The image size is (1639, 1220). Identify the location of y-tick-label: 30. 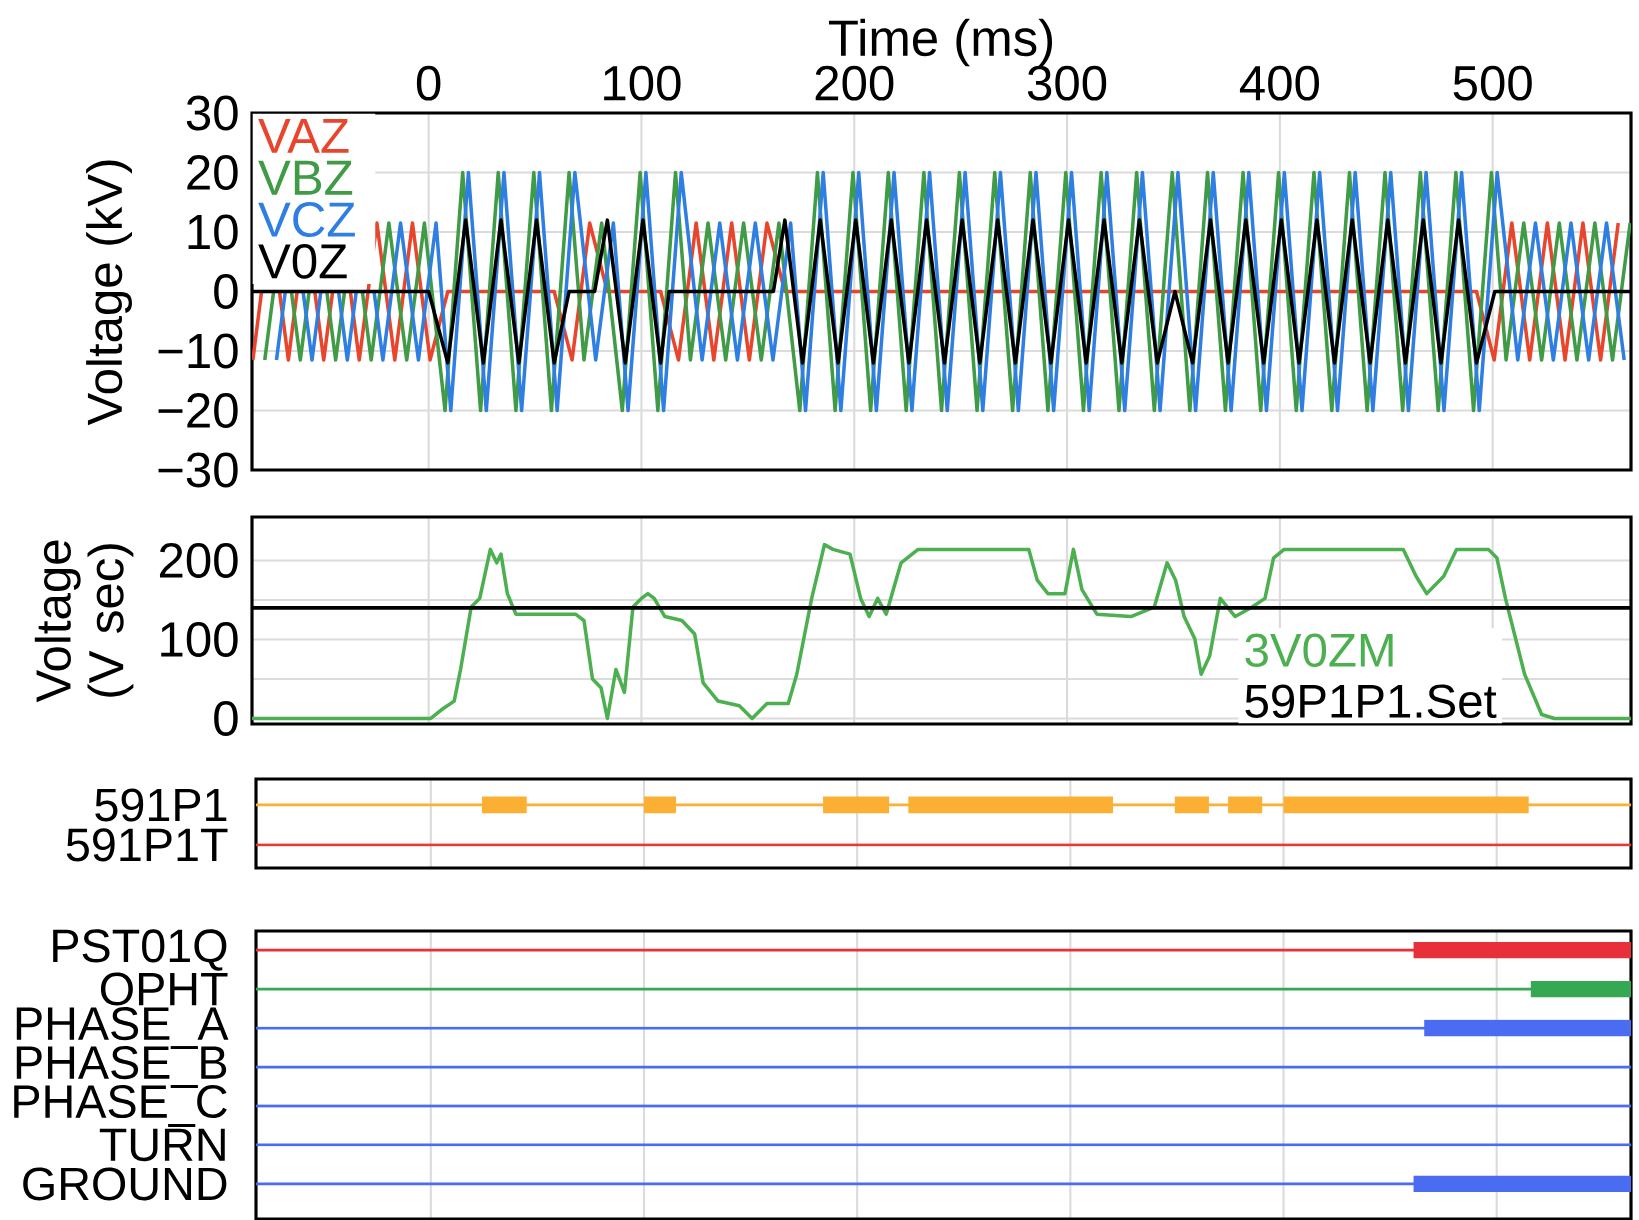
(212, 113).